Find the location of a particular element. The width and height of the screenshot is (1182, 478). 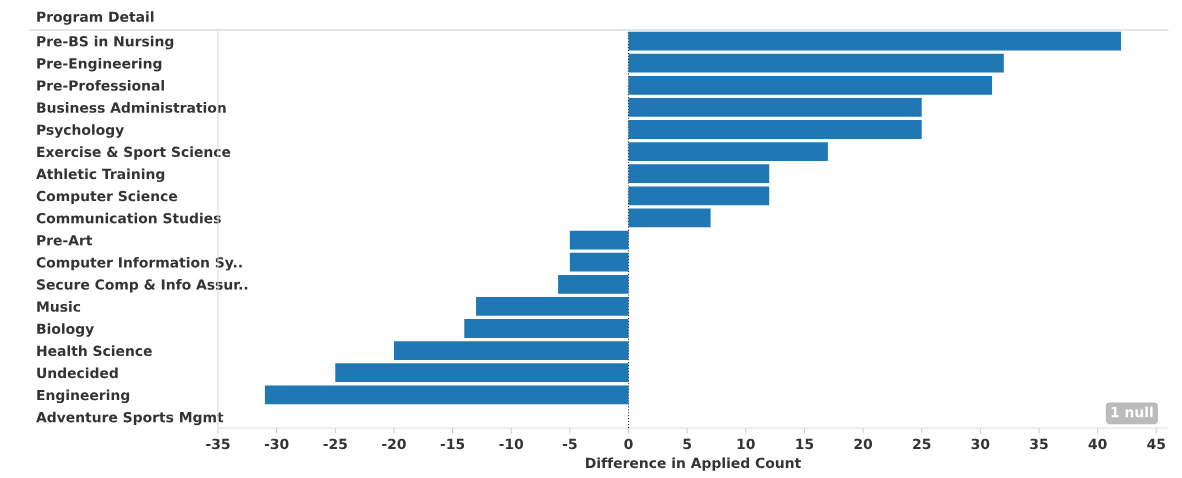

x-tick-label: 45 is located at coordinates (1156, 444).